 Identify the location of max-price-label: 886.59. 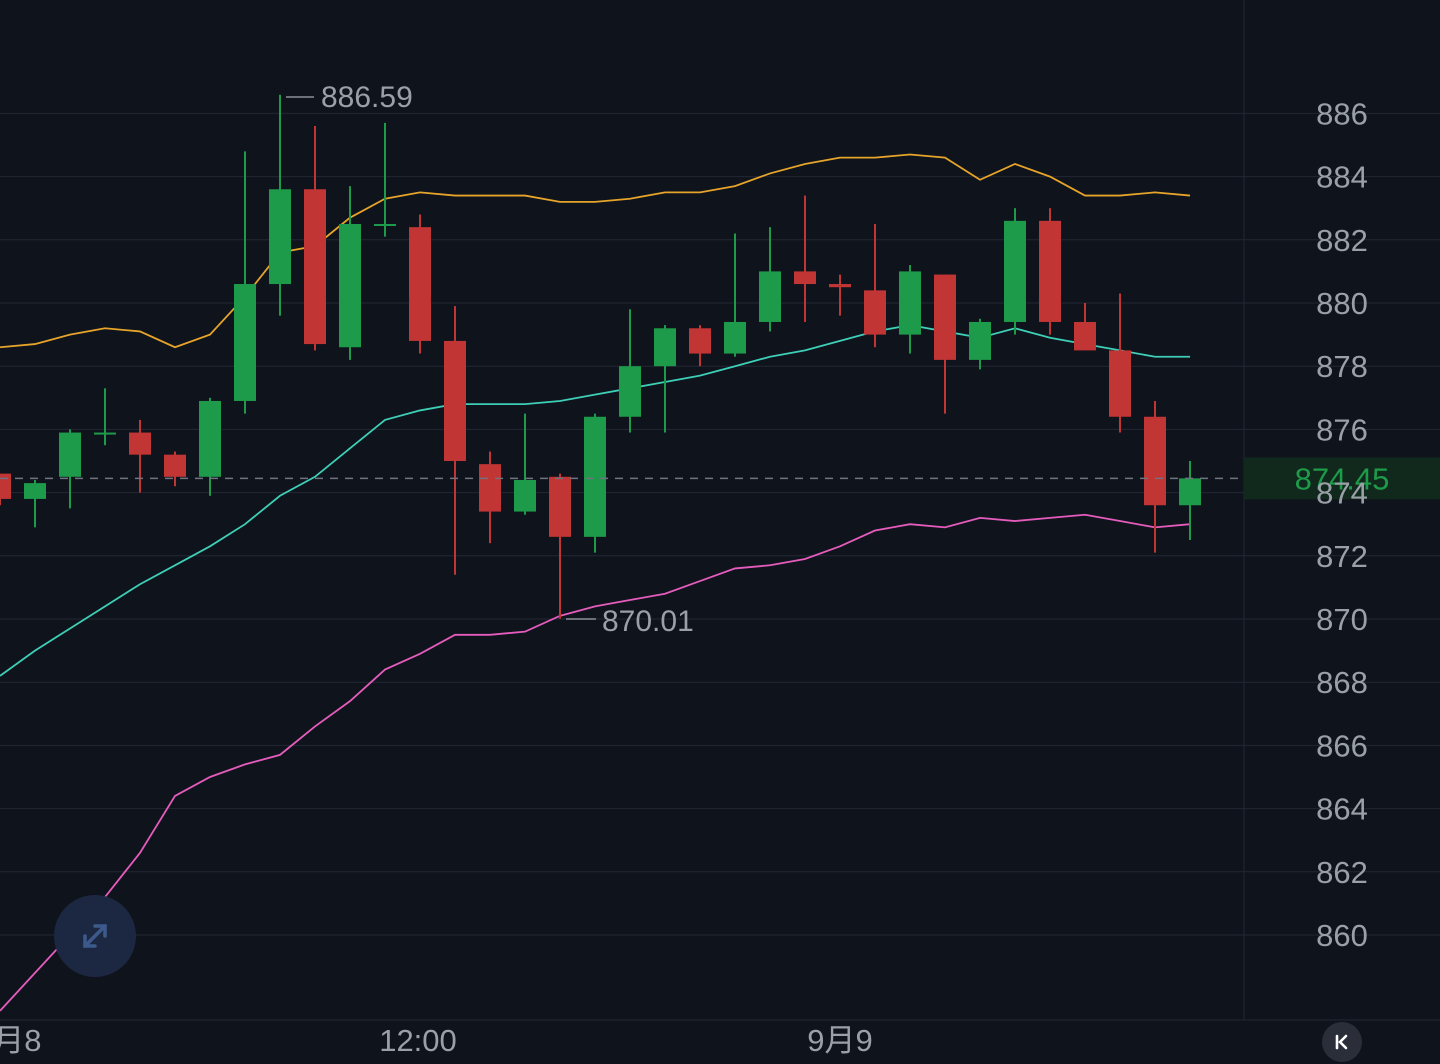
(367, 97).